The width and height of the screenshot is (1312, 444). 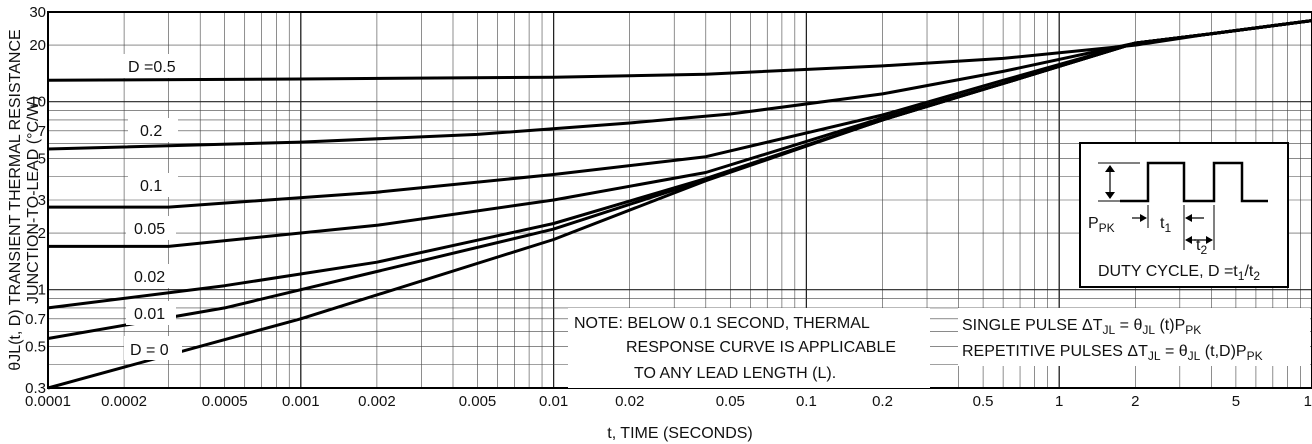 What do you see at coordinates (225, 401) in the screenshot?
I see `x-tick-label: 0.0005` at bounding box center [225, 401].